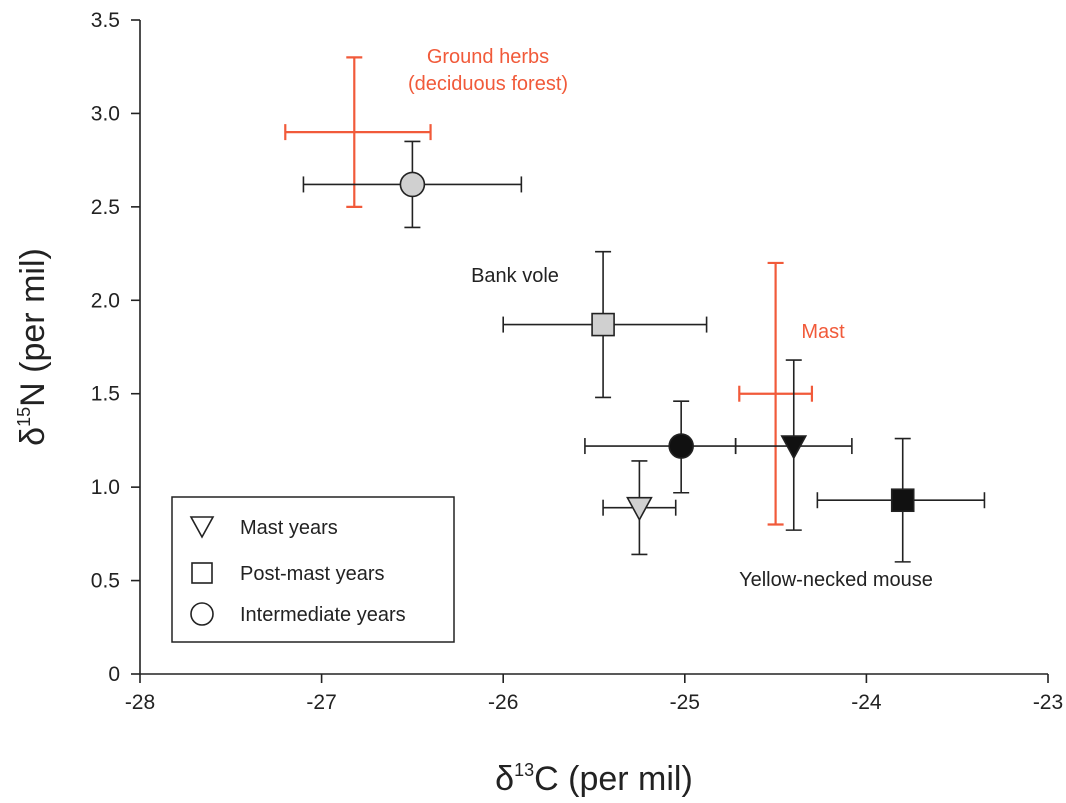 The image size is (1066, 803). What do you see at coordinates (105, 300) in the screenshot?
I see `y-tick-label: 2.0` at bounding box center [105, 300].